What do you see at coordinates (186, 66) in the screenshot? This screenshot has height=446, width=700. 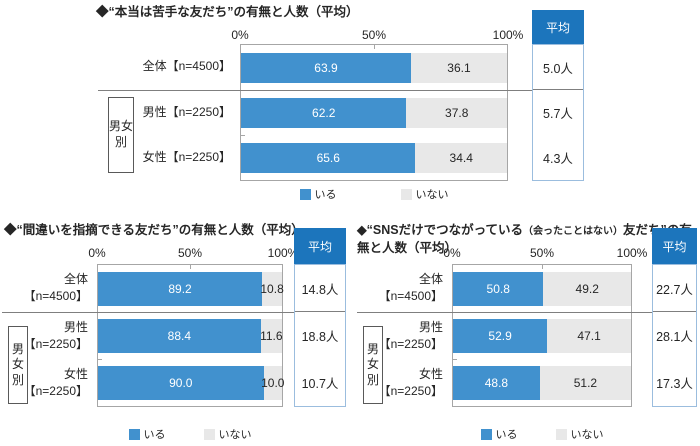 I see `category-label-zentai: 全体【n=4500】` at bounding box center [186, 66].